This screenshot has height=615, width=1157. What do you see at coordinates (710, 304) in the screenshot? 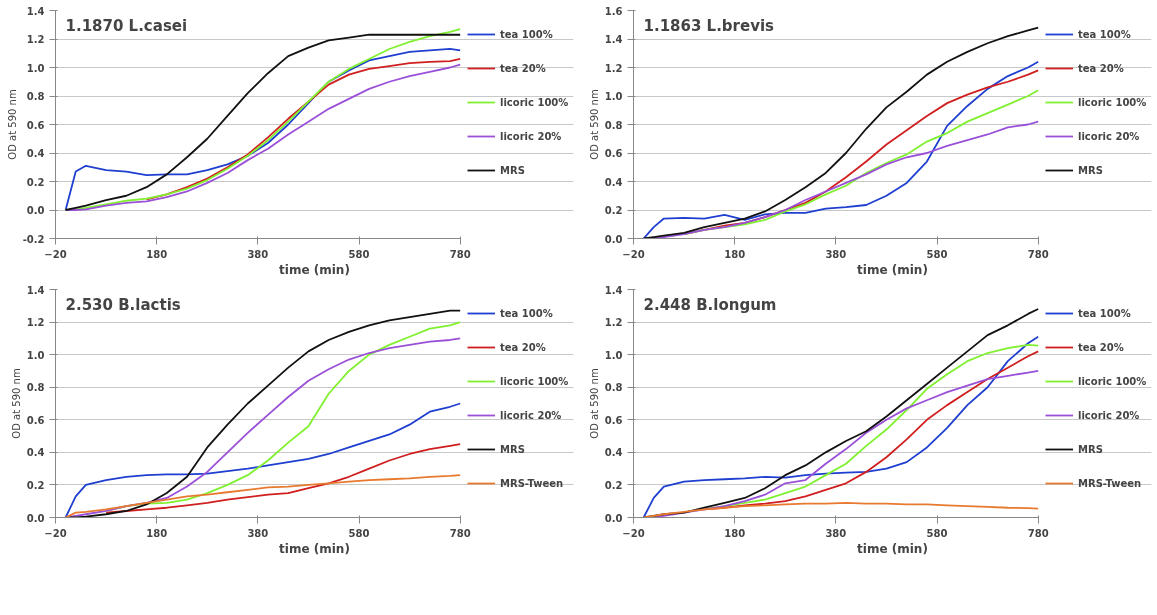
I see `chart-title: 2.448 B.longum` at bounding box center [710, 304].